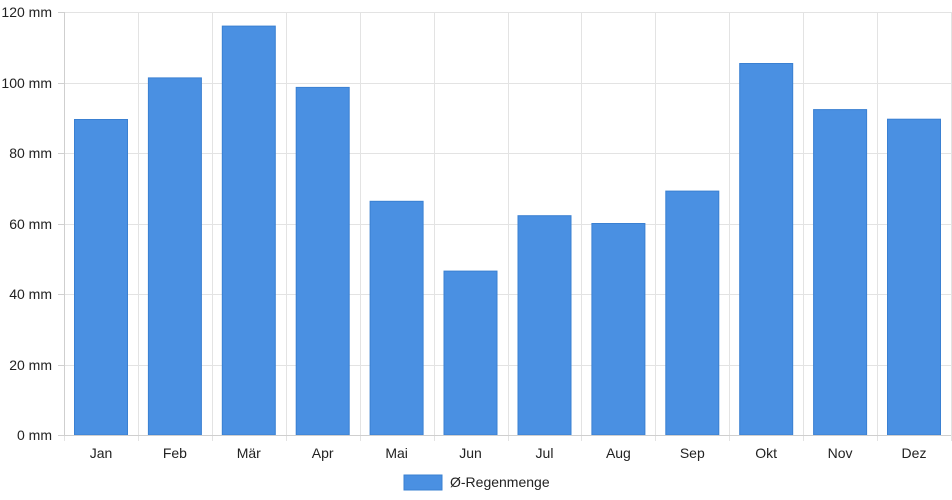 The image size is (952, 500). Describe the element at coordinates (26, 12) in the screenshot. I see `y-tick-label: 120 mm` at that location.